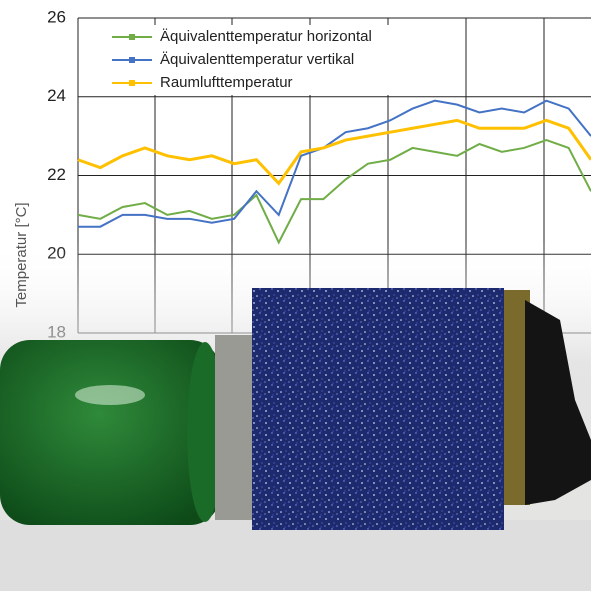 This screenshot has width=591, height=591. What do you see at coordinates (56, 16) in the screenshot?
I see `y-tick-label: 26` at bounding box center [56, 16].